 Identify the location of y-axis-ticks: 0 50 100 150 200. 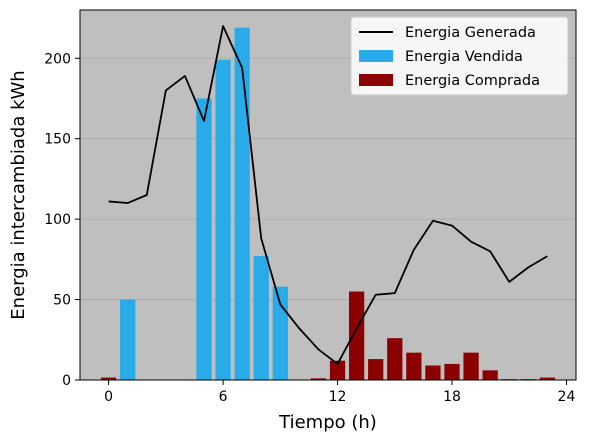
(62, 220).